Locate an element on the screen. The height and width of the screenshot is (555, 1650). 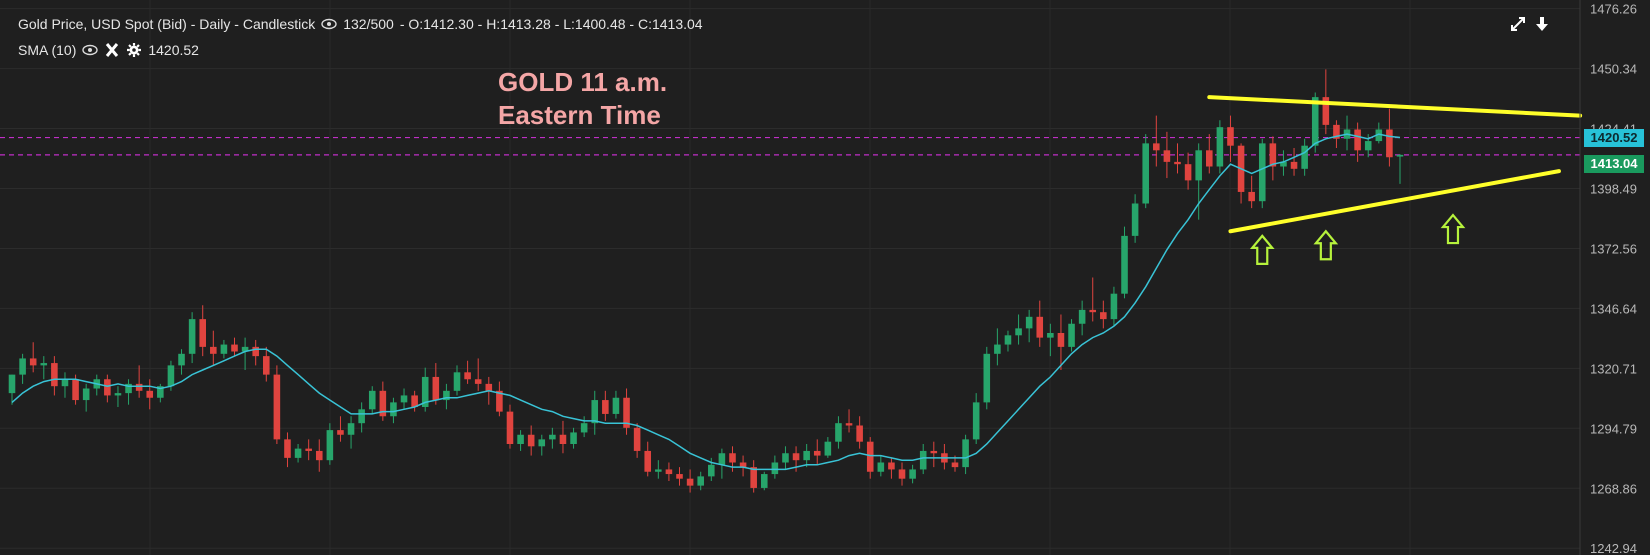
y-tick-label: 1398.49 is located at coordinates (1613, 188).